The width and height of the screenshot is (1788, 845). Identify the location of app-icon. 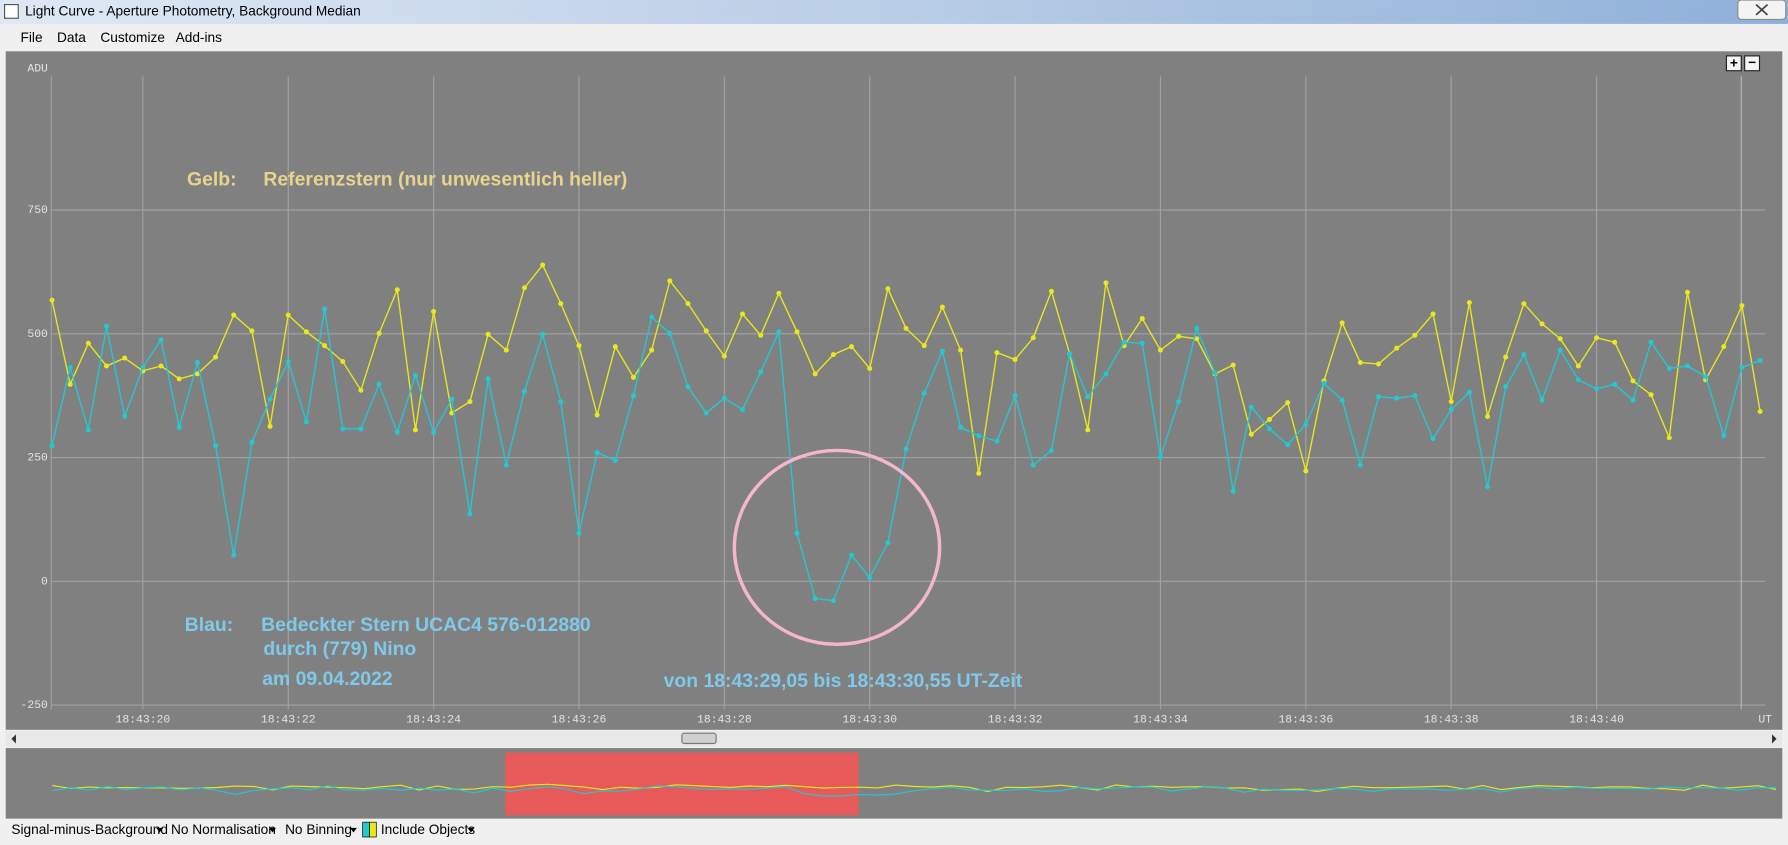
(11, 11).